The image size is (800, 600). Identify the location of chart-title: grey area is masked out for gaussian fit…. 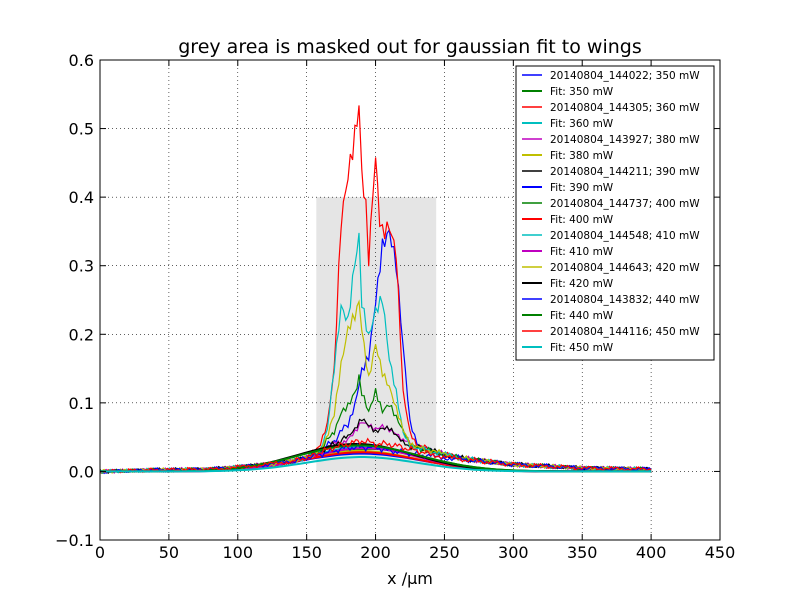
(409, 47).